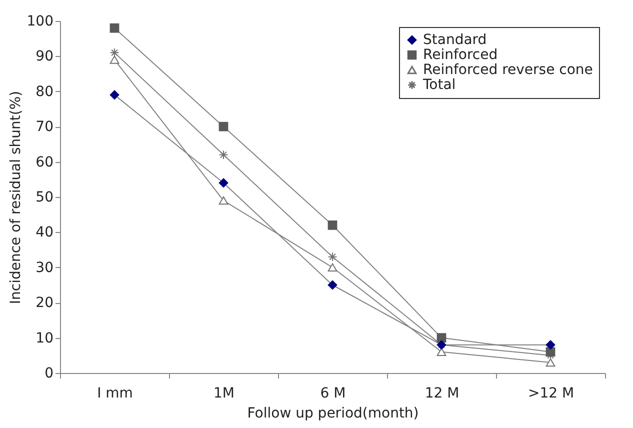  What do you see at coordinates (49, 374) in the screenshot?
I see `y-tick-label: 0` at bounding box center [49, 374].